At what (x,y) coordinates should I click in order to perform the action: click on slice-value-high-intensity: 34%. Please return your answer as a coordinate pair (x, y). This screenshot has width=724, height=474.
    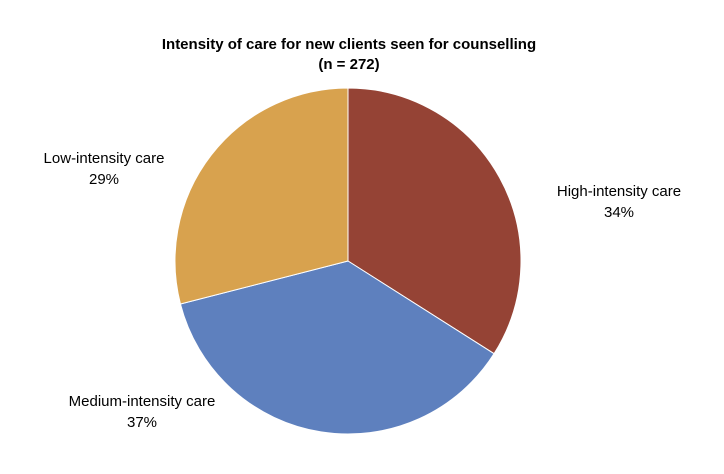
    Looking at the image, I should click on (619, 212).